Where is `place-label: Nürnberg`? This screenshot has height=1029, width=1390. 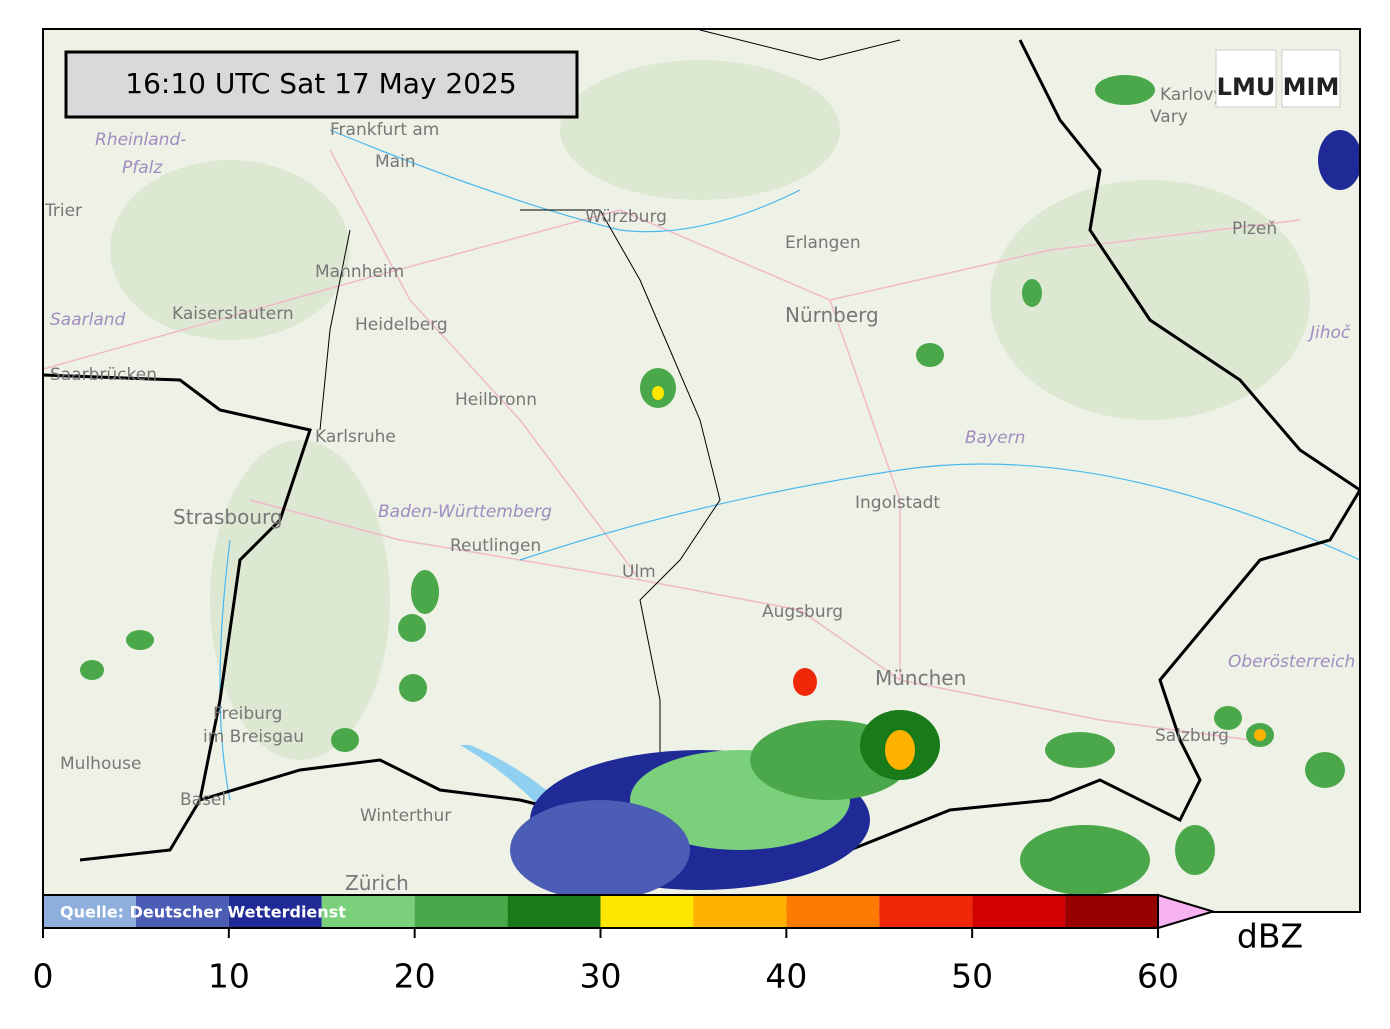 place-label: Nürnberg is located at coordinates (832, 315).